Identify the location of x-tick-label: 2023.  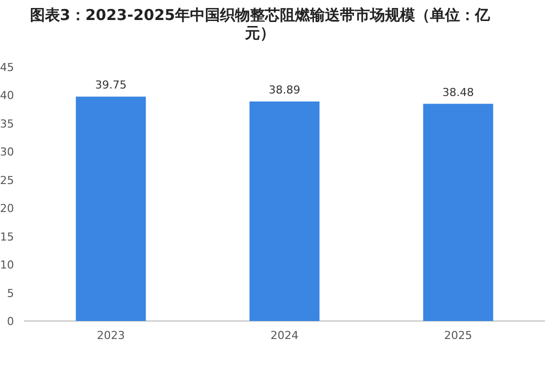
(110, 335).